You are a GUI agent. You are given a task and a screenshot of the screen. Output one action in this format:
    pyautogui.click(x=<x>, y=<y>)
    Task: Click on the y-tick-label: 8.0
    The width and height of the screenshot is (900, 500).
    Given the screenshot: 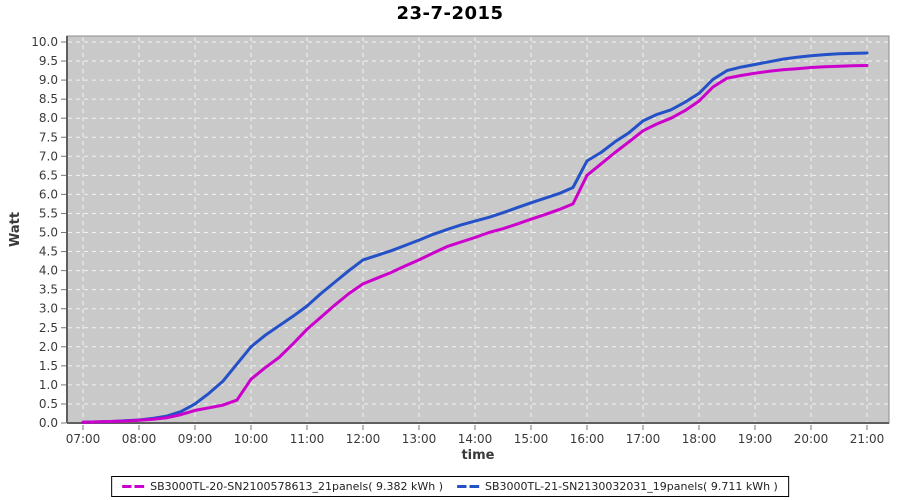 What is the action you would take?
    pyautogui.click(x=48, y=118)
    